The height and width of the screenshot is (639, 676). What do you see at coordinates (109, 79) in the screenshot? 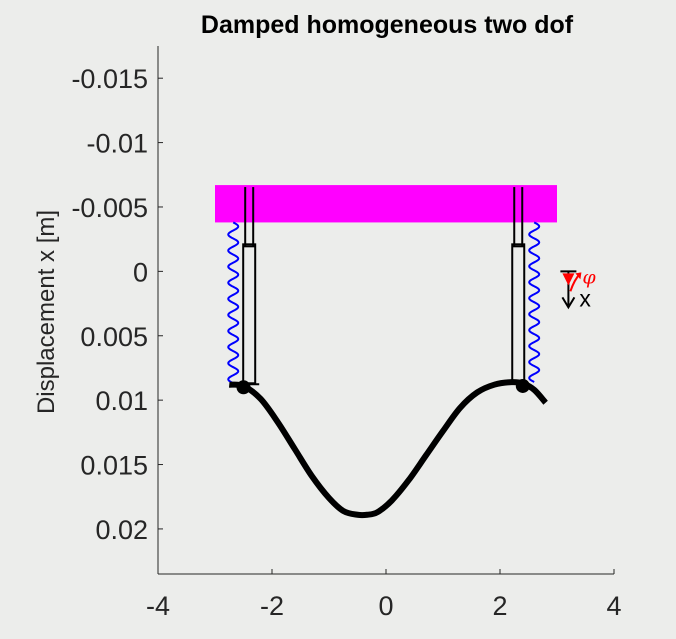
I see `y-tick-label: -0.015` at bounding box center [109, 79].